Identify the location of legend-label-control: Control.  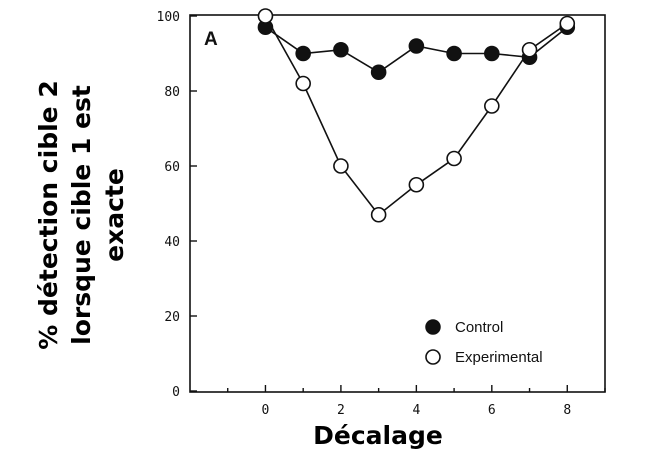
(479, 327).